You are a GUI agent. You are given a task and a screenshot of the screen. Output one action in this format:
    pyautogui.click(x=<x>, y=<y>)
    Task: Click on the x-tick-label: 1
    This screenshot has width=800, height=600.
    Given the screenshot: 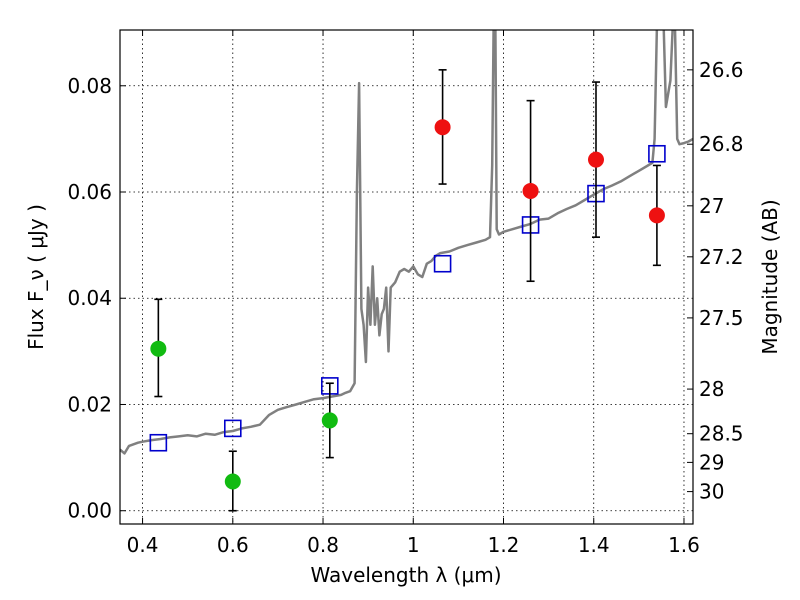 What is the action you would take?
    pyautogui.click(x=413, y=545)
    